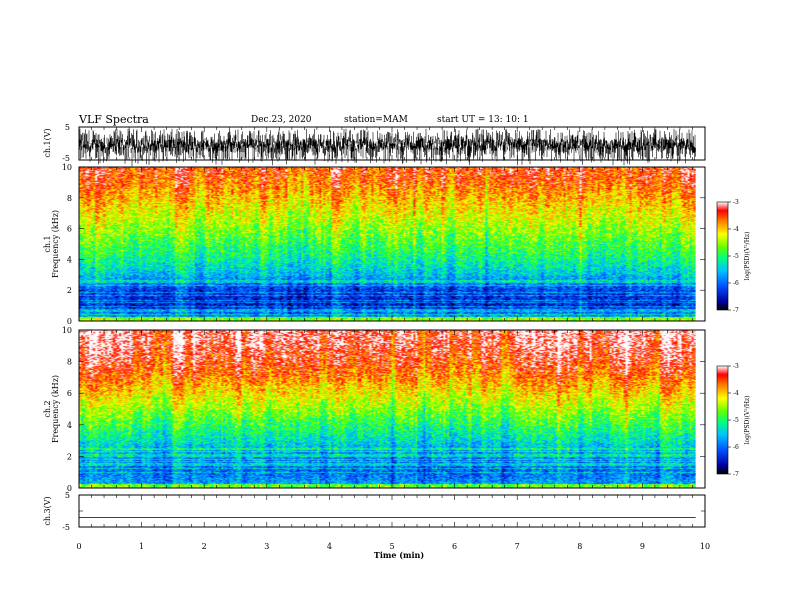 The height and width of the screenshot is (612, 792). What do you see at coordinates (67, 127) in the screenshot?
I see `ch1-ytick-top: 5` at bounding box center [67, 127].